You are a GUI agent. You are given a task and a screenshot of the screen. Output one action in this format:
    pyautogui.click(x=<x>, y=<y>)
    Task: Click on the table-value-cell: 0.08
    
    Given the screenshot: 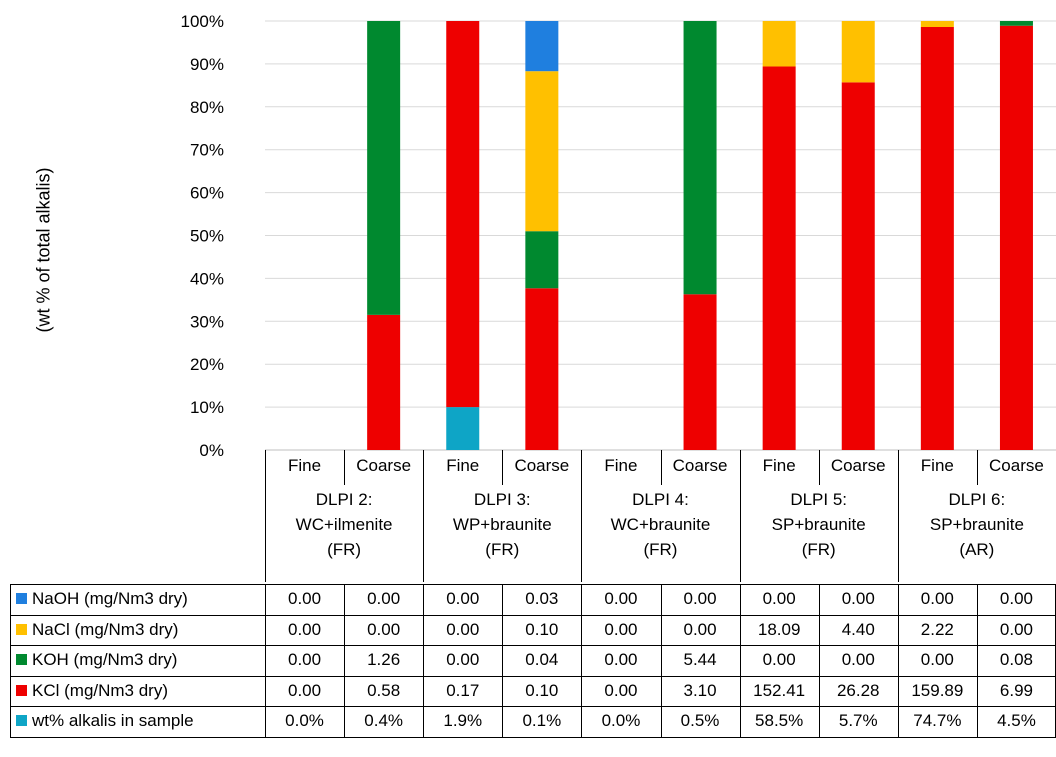 What is the action you would take?
    pyautogui.click(x=1016, y=659)
    